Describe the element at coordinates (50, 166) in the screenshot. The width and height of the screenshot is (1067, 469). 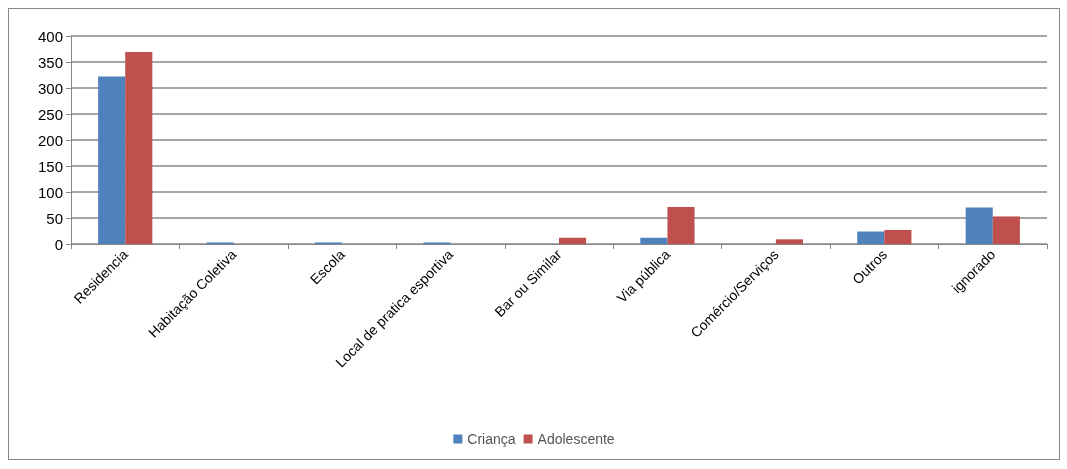
I see `y-tick-label: 150` at that location.